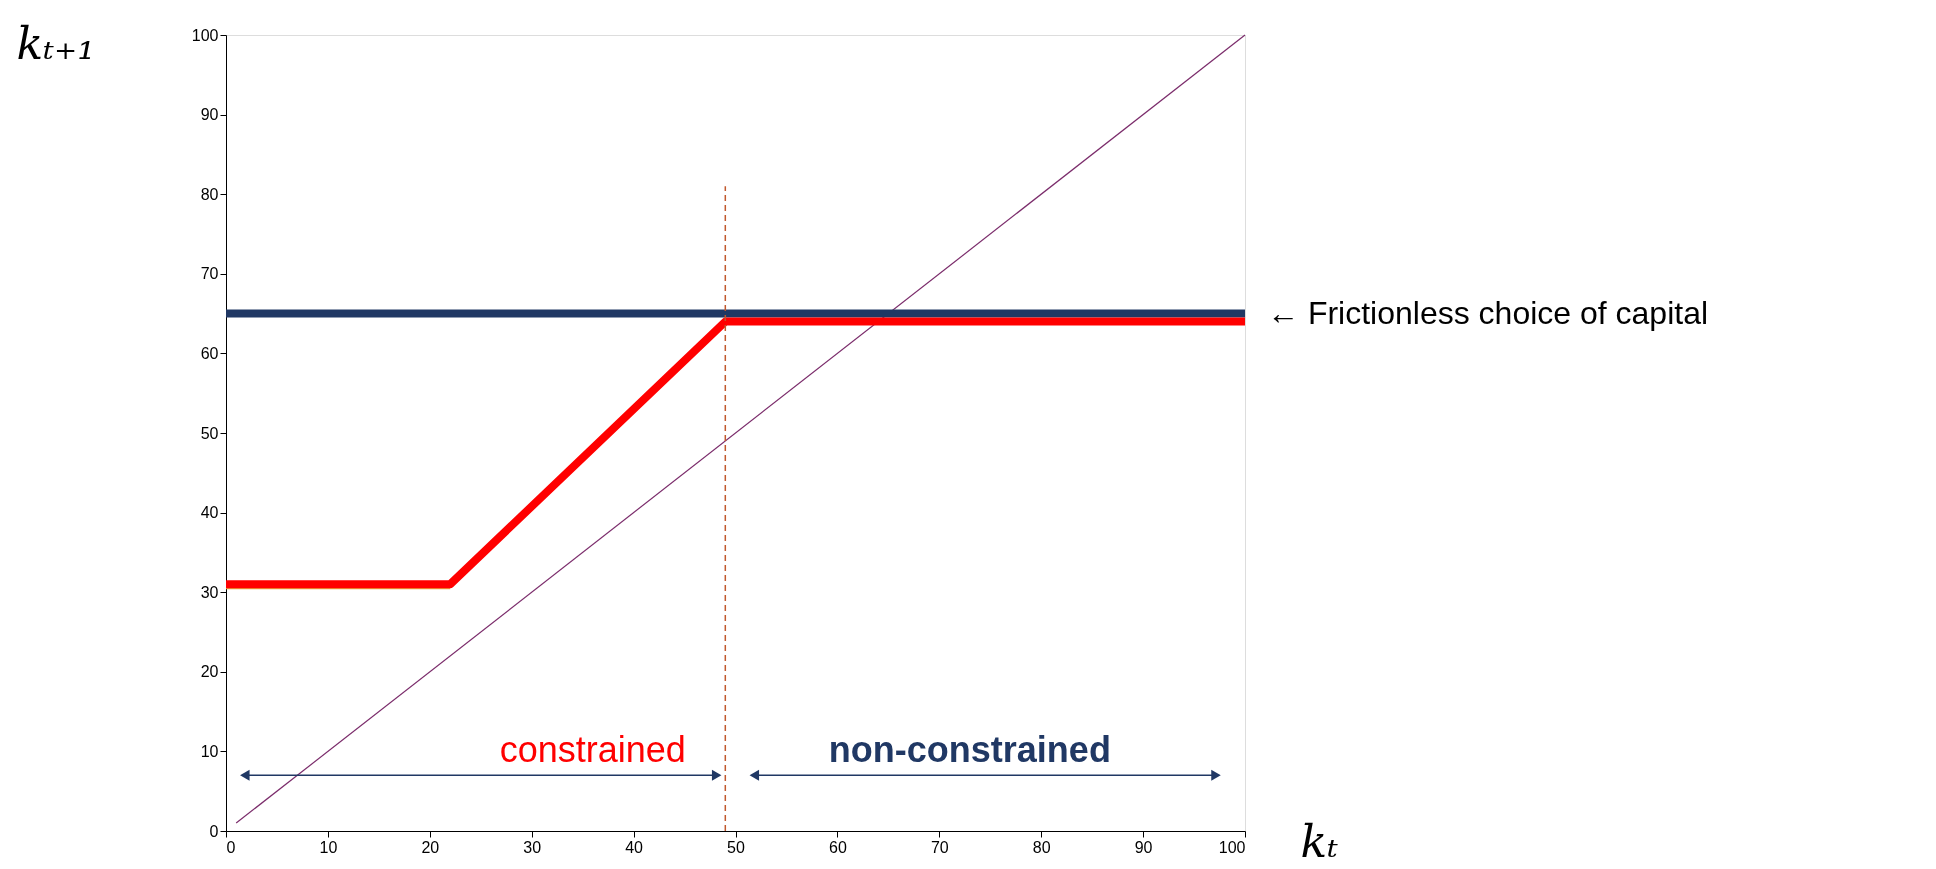 The image size is (1936, 869). Describe the element at coordinates (1319, 841) in the screenshot. I see `x-axis-title: kₜ` at that location.